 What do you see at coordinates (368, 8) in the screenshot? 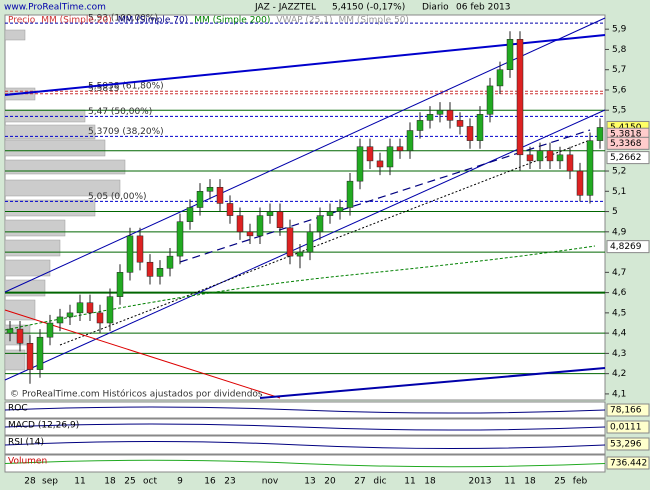
I see `last-quote: 5,4150 (-0,17%)` at bounding box center [368, 8].